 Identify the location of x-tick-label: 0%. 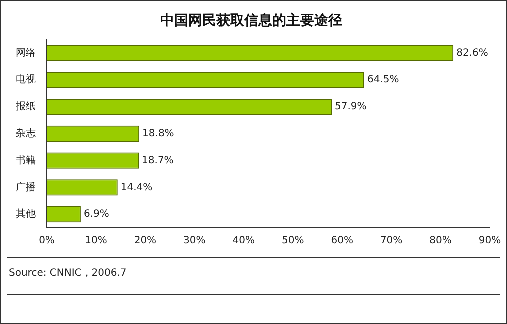
(47, 241).